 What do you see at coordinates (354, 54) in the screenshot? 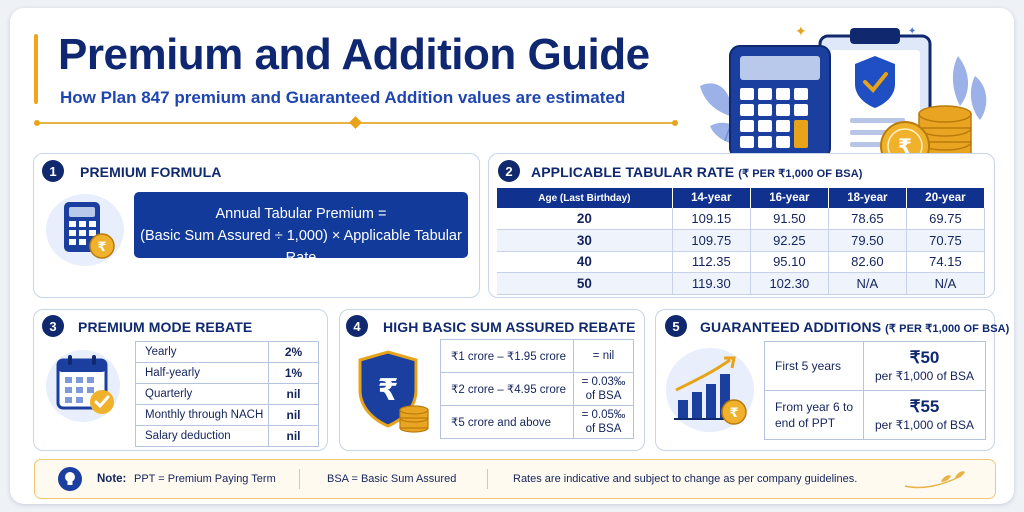
I see `page-title: Premium and Addition Guide` at bounding box center [354, 54].